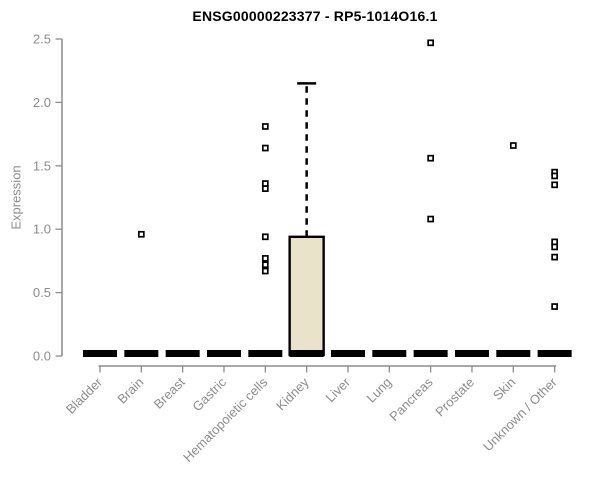 The image size is (600, 500). Describe the element at coordinates (42, 292) in the screenshot. I see `y-tick-label: 0.5` at that location.